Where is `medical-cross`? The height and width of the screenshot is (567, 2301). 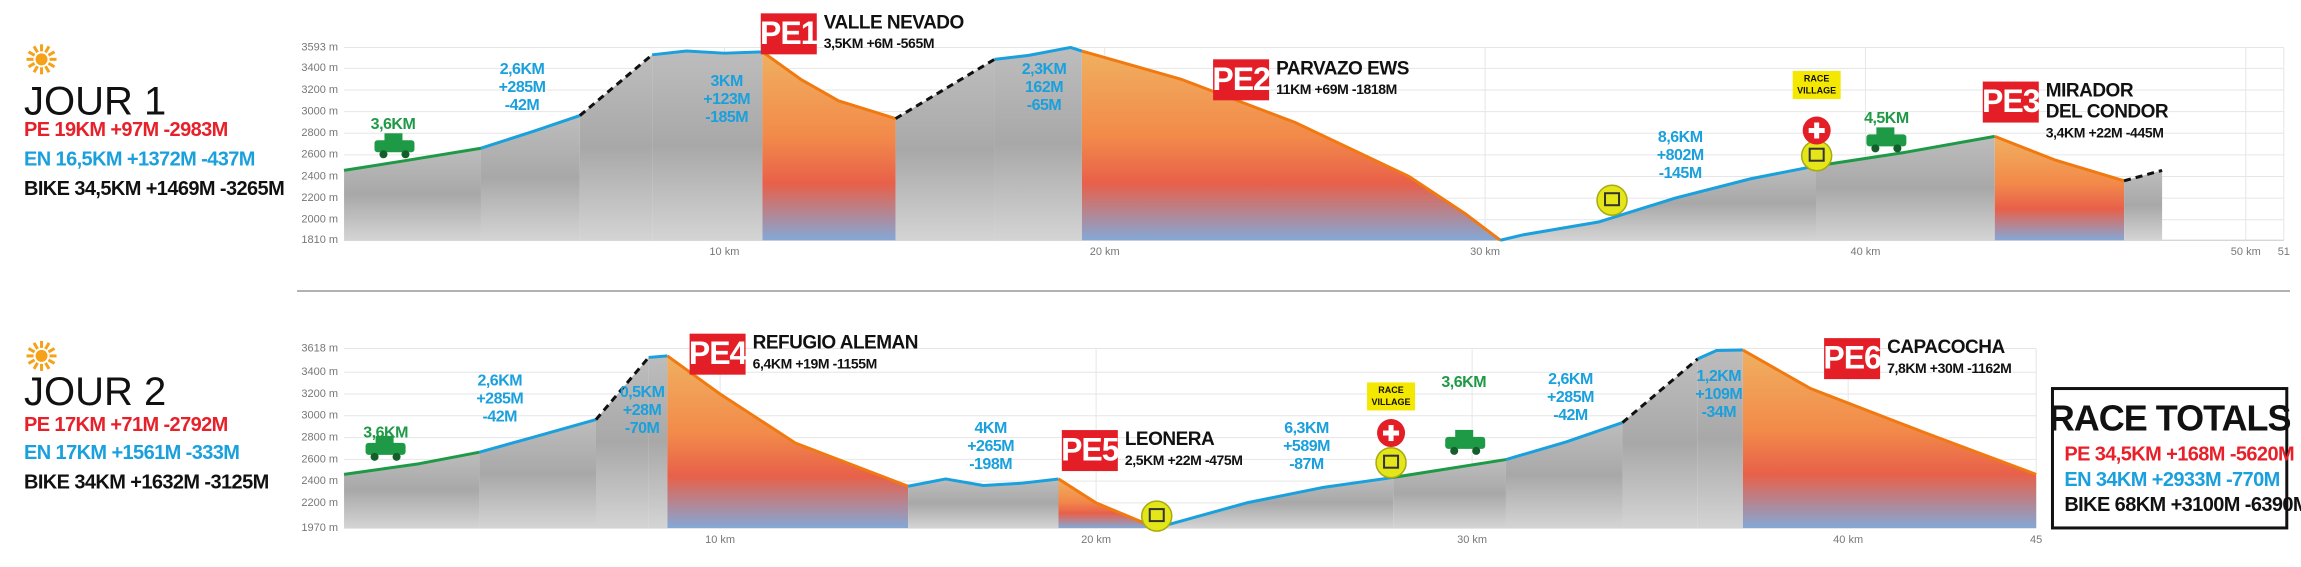 medical-cross is located at coordinates (1391, 433).